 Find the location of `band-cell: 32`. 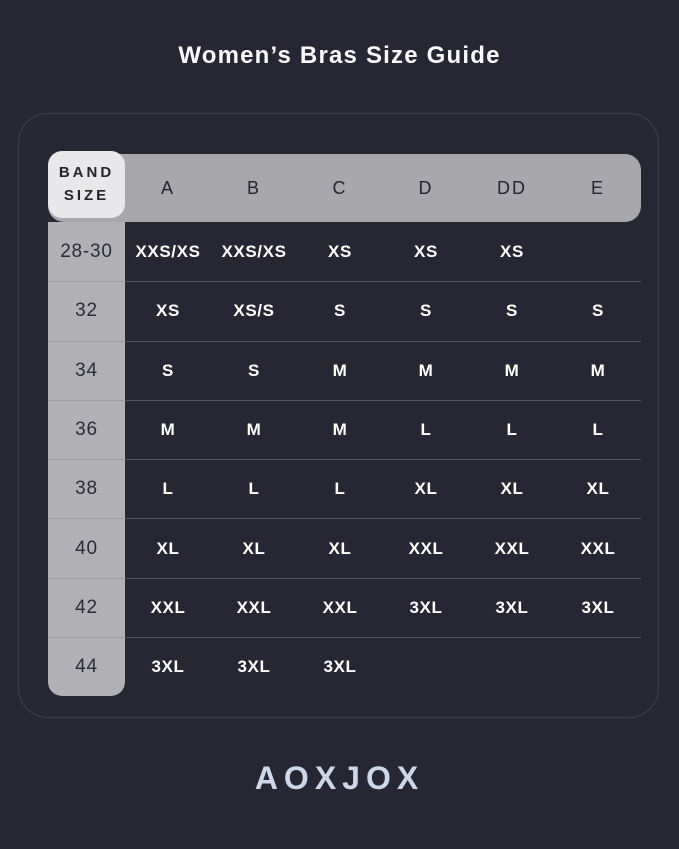

band-cell: 32 is located at coordinates (86, 311).